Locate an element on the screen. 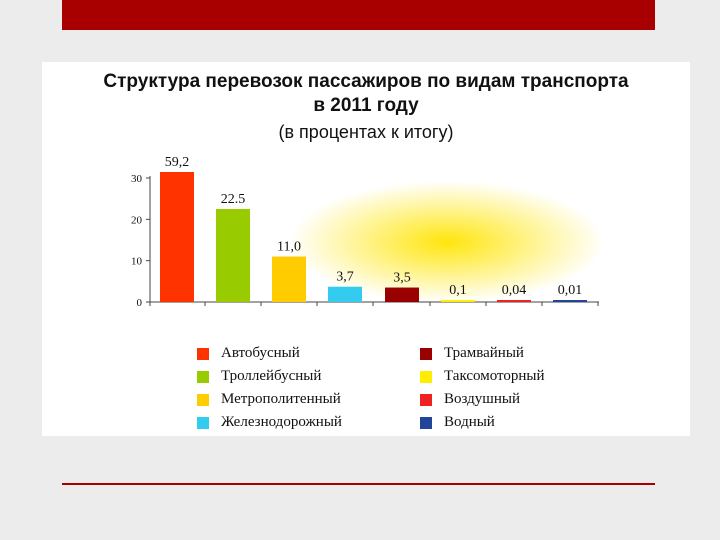 This screenshot has width=720, height=540. legend-label: Автобусный is located at coordinates (260, 353).